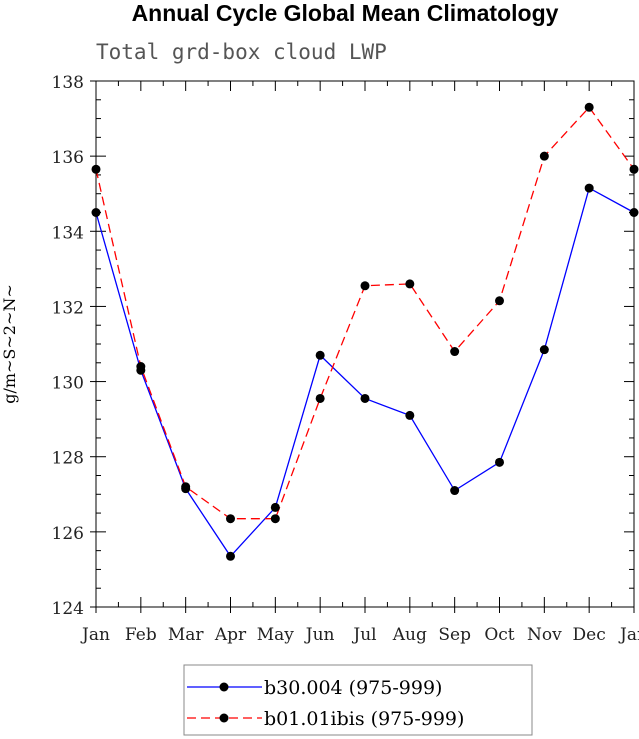 This screenshot has width=639, height=739. Describe the element at coordinates (454, 635) in the screenshot. I see `x-tick-label: Sep` at that location.